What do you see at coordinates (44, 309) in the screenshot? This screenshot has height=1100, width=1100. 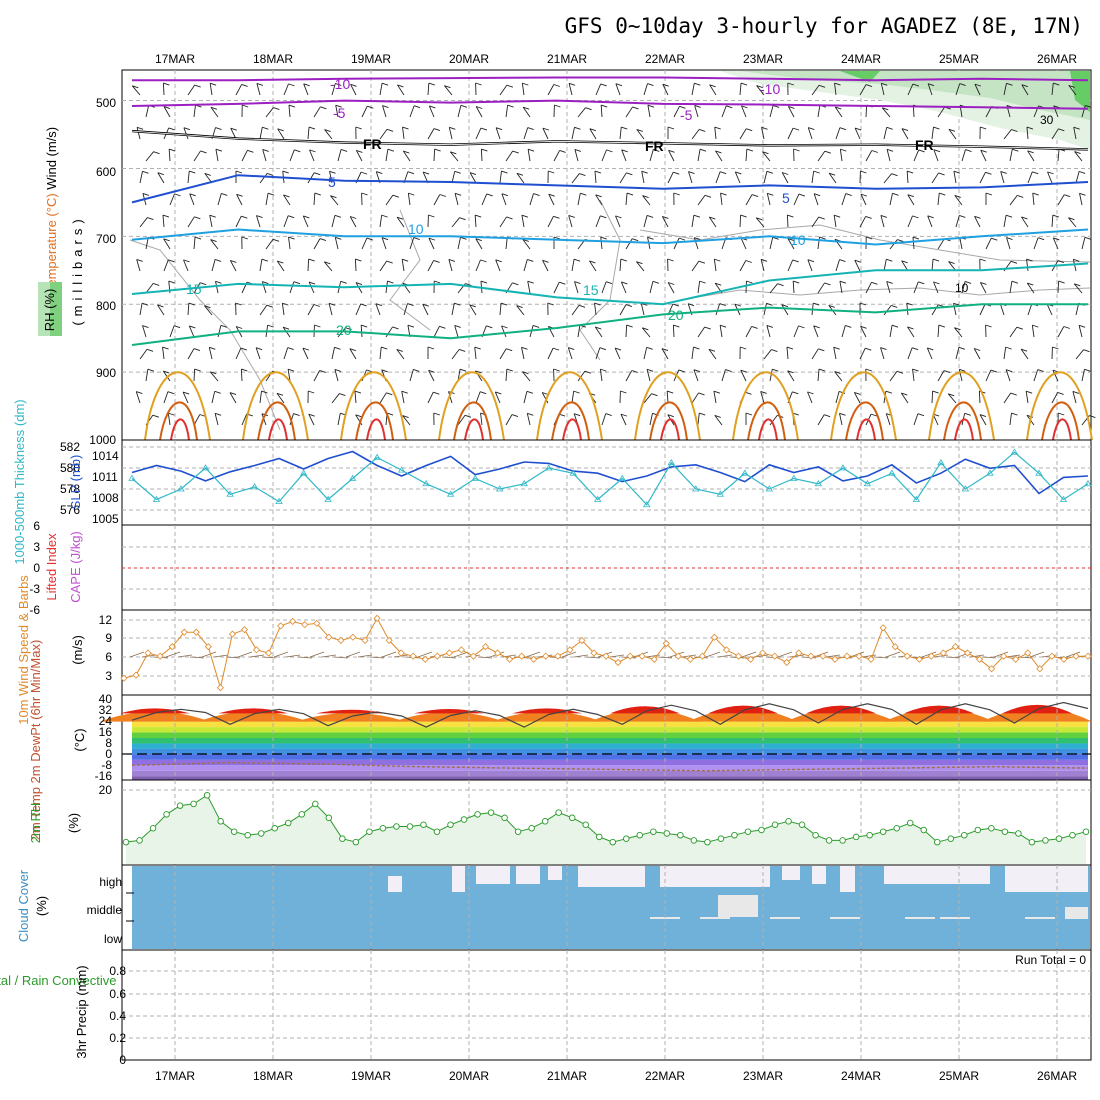 I see `rh-legend-swatch-light` at bounding box center [44, 309].